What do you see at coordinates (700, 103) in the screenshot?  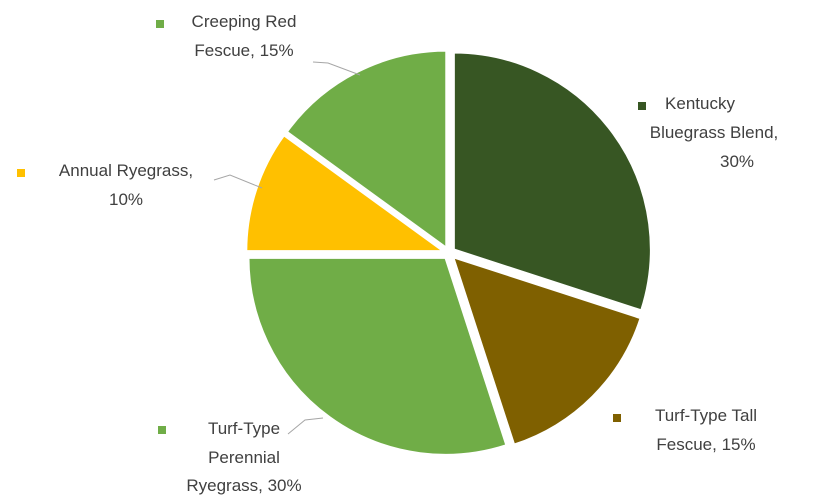 I see `data-label-line: Kentucky` at bounding box center [700, 103].